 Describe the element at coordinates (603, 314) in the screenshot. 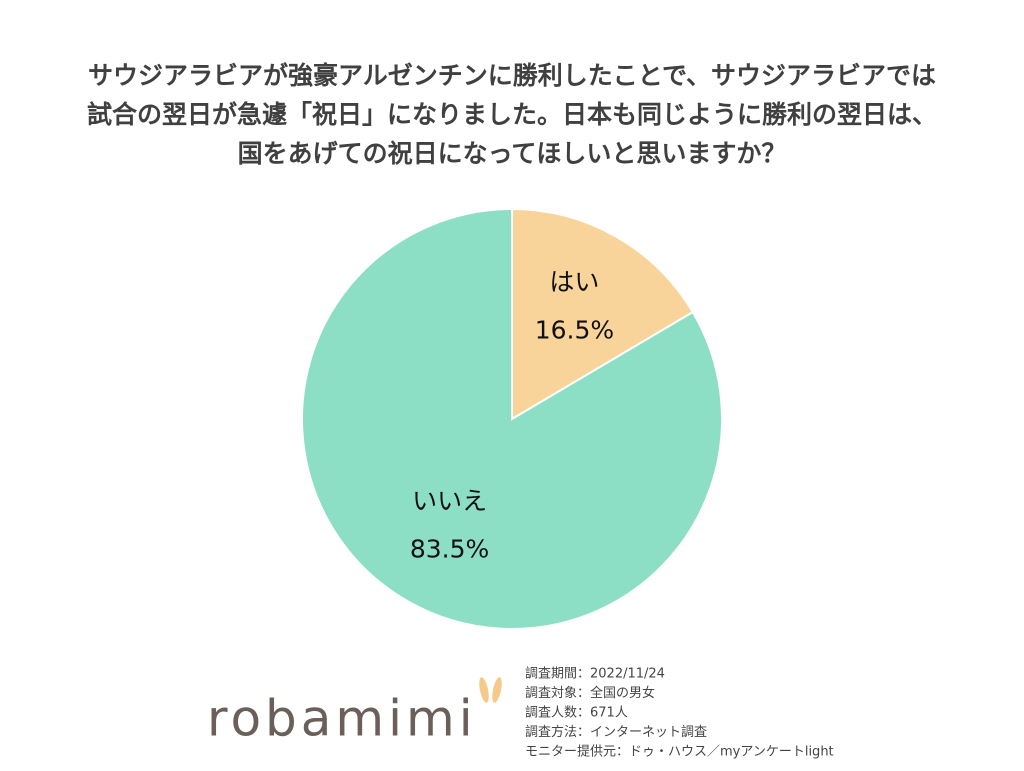

I see `pie-slice` at that location.